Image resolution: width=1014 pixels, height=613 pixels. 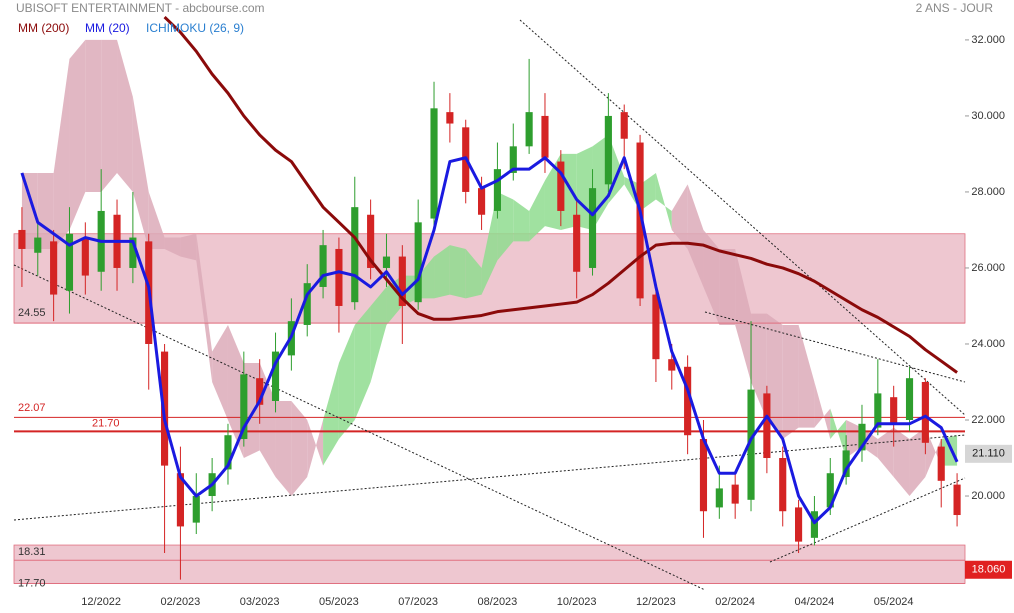 I want to click on x-tick-label: 08/2023, so click(x=498, y=602).